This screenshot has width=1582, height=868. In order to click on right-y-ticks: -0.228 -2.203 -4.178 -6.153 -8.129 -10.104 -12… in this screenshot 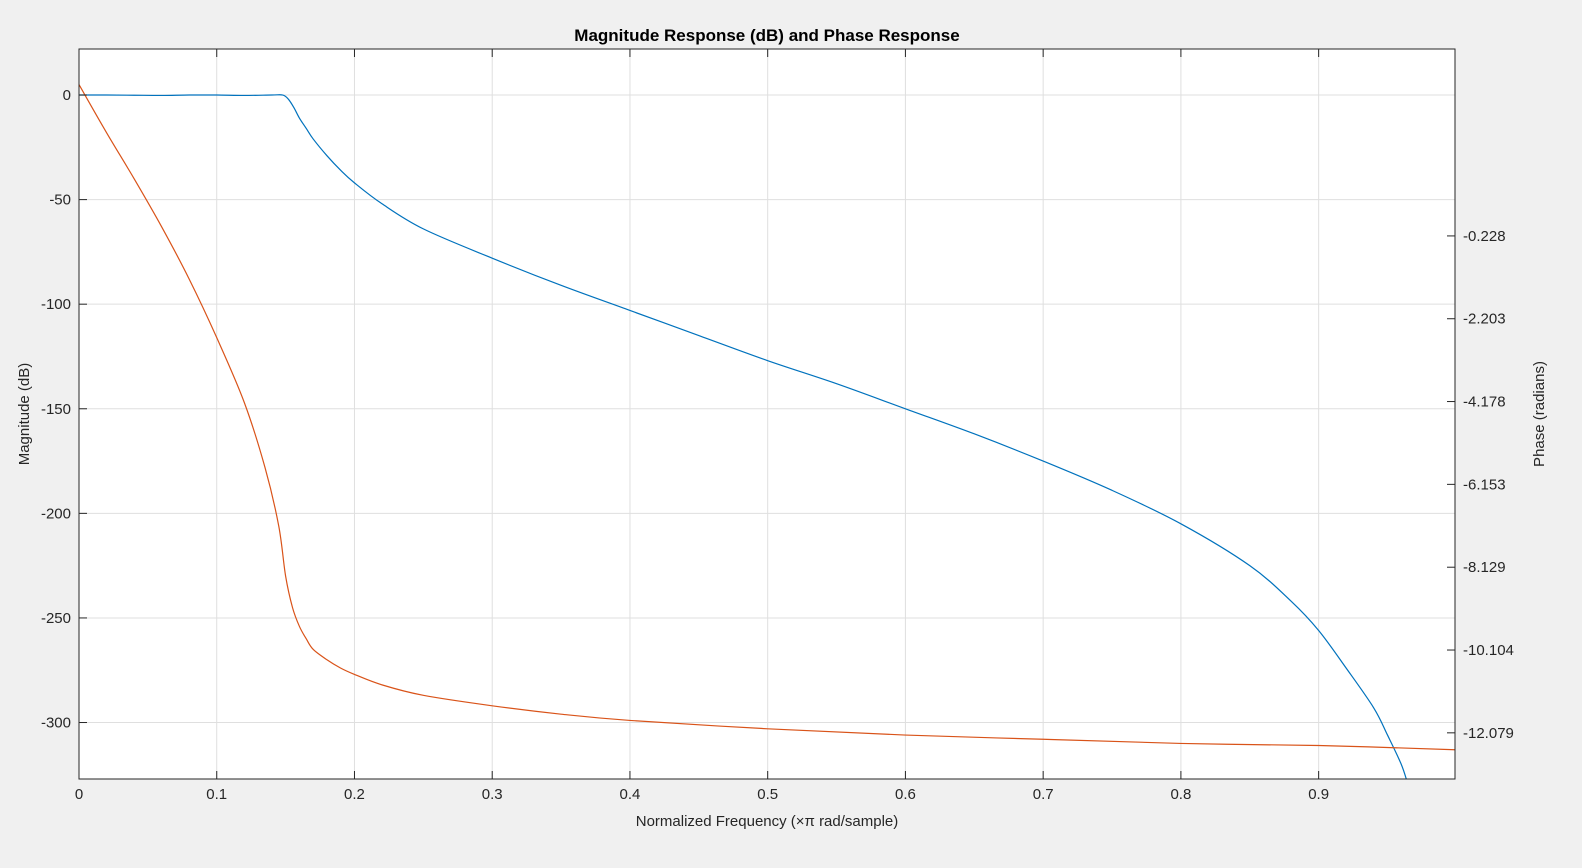, I will do `click(1480, 485)`.